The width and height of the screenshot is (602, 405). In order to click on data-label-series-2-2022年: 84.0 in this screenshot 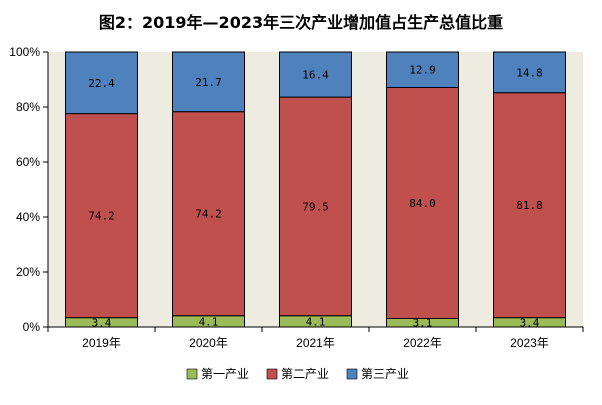, I will do `click(422, 203)`.